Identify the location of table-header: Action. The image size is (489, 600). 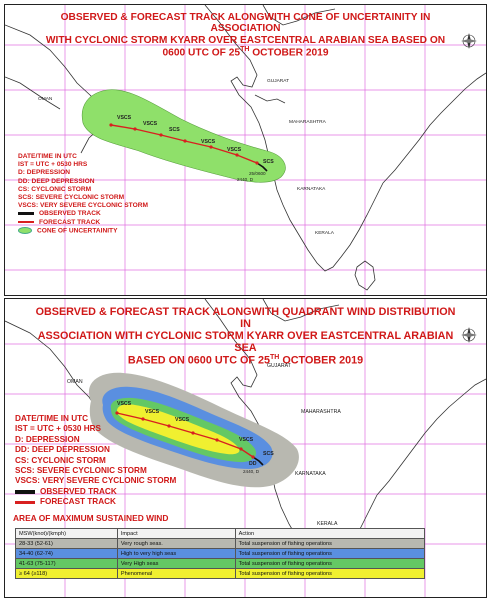
(330, 533).